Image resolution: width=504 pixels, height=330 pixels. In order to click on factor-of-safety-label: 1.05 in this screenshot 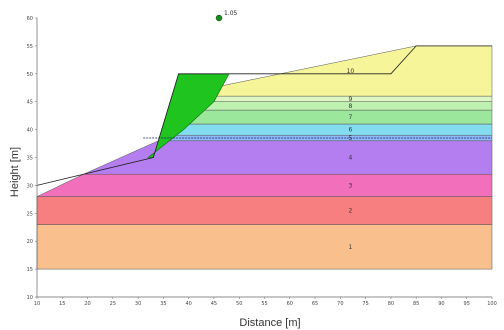, I will do `click(231, 13)`.